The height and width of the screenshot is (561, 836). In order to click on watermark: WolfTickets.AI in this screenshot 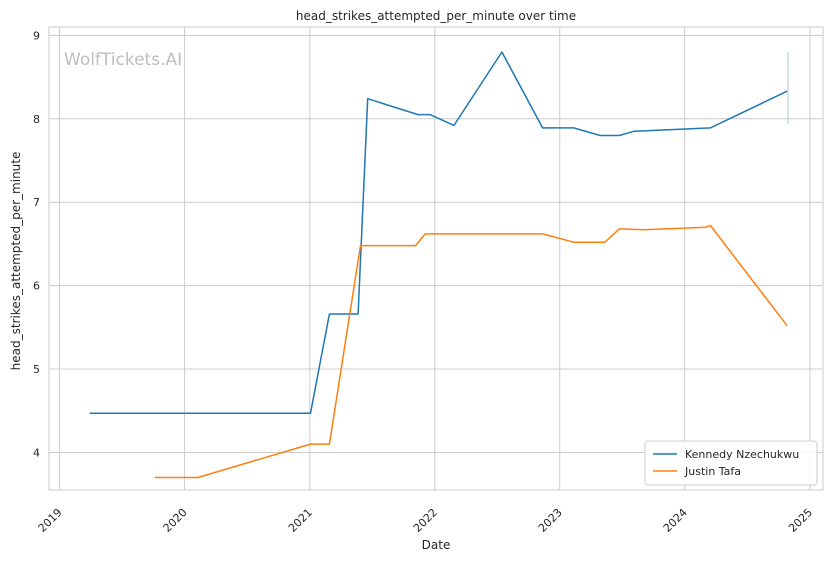, I will do `click(123, 60)`.